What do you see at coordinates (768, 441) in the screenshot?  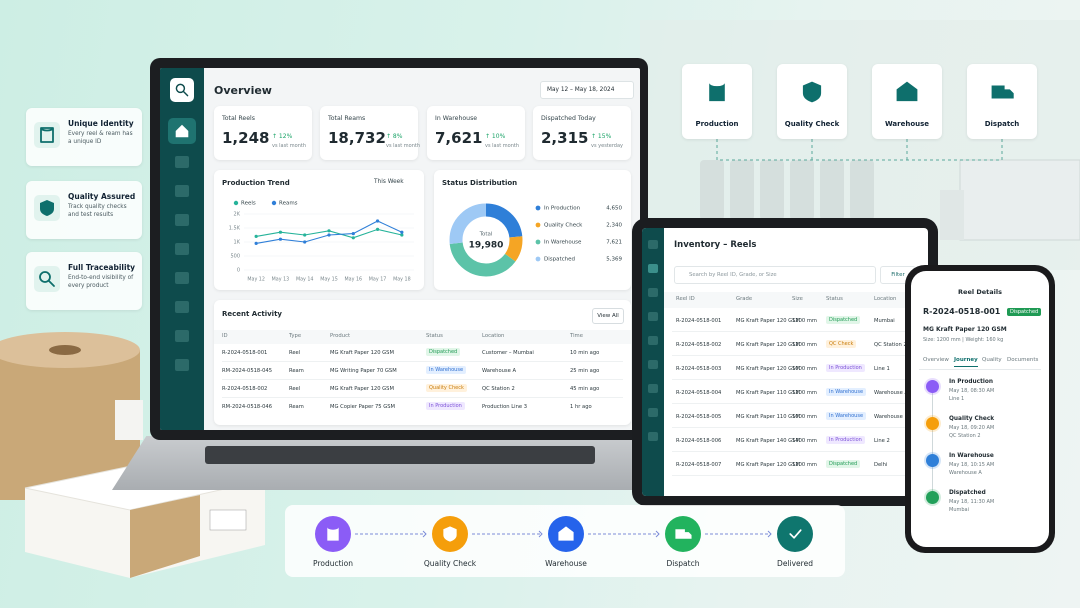 I see `cell: MG Kraft Paper 140 GSM` at bounding box center [768, 441].